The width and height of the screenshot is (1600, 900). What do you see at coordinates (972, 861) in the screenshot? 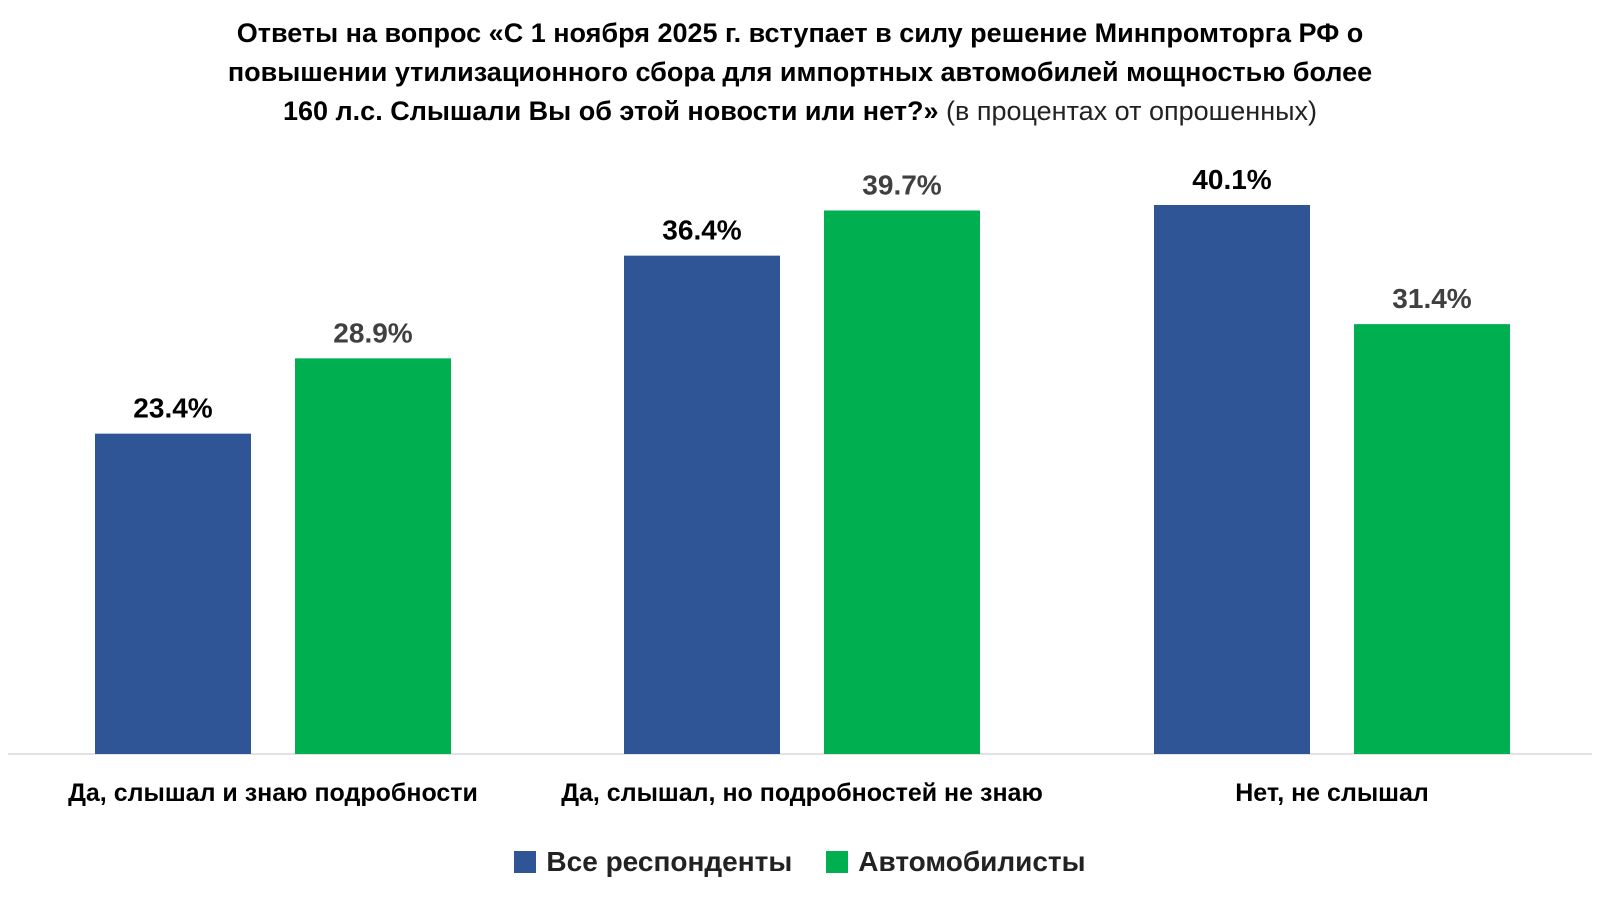
I see `legend-label-motorists: Автомобилисты` at bounding box center [972, 861].